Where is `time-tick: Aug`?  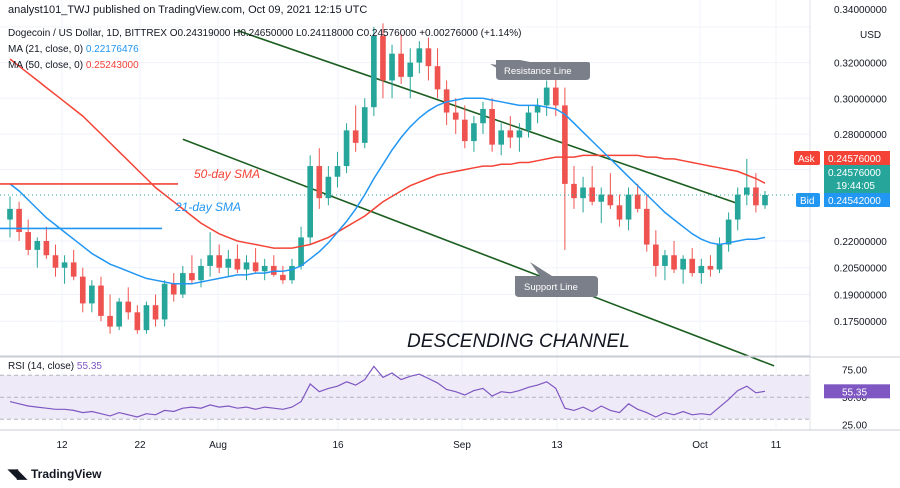 time-tick: Aug is located at coordinates (218, 445).